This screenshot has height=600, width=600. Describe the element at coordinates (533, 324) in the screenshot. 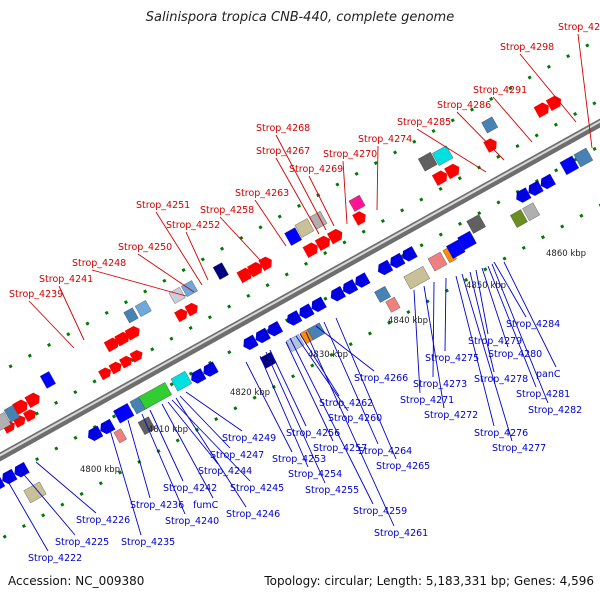

I see `reverse-gene-label: Strop_4284` at that location.